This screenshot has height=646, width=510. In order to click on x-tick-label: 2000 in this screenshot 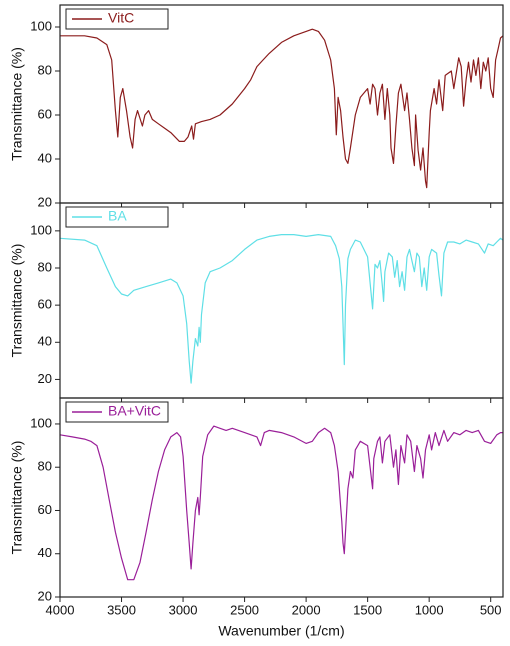, I will do `click(306, 609)`.